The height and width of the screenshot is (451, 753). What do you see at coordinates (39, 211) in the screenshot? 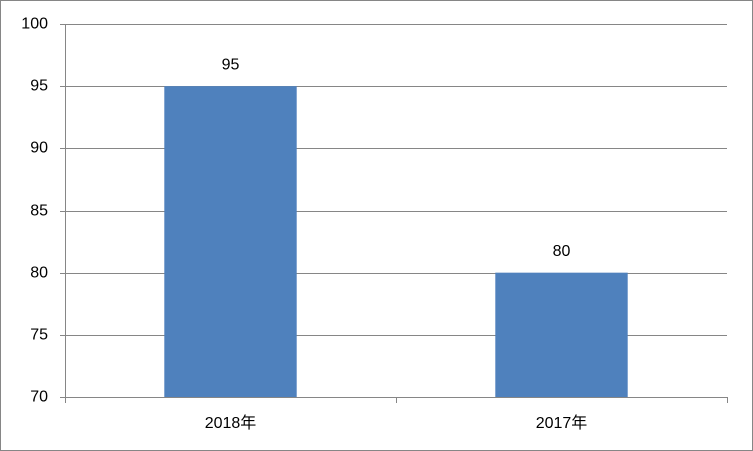
I see `y-tick-label: 85` at bounding box center [39, 211].